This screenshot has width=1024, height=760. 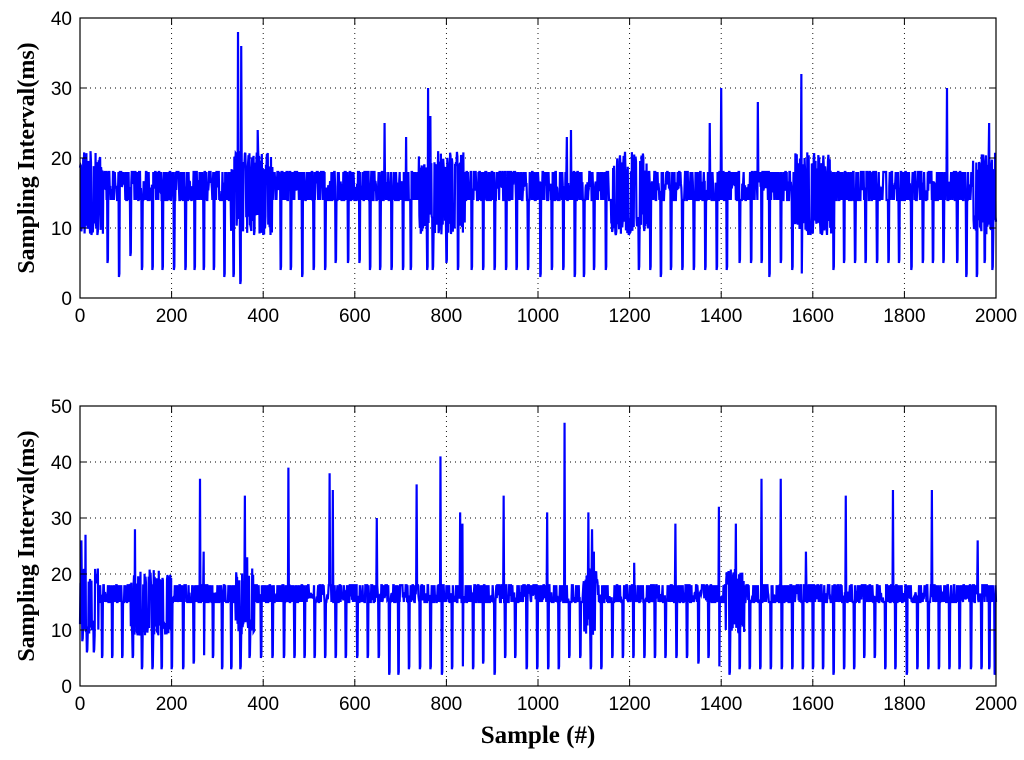 I want to click on top-x-tick-label: 1000, so click(x=538, y=316).